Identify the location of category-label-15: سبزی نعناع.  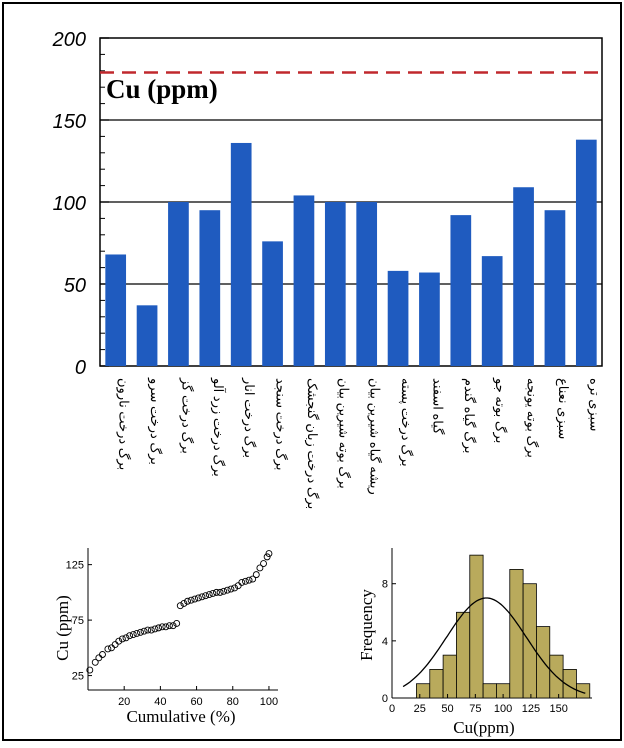
(563, 408).